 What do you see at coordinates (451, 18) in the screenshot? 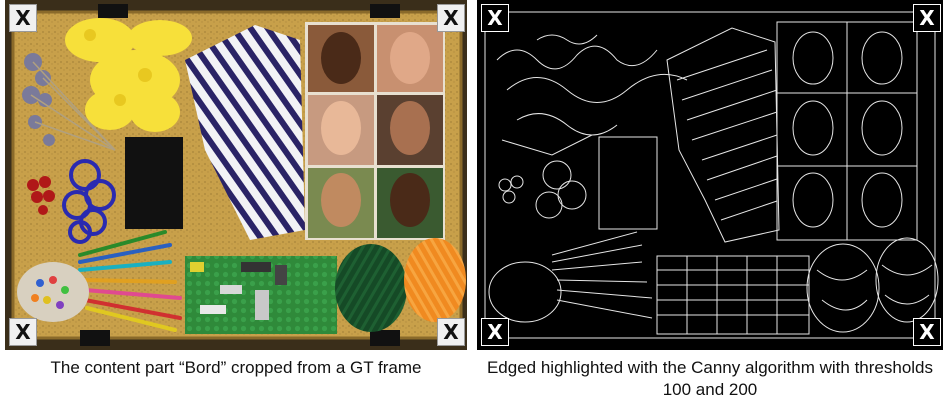
I see `corner-marker-top-right: X` at bounding box center [451, 18].